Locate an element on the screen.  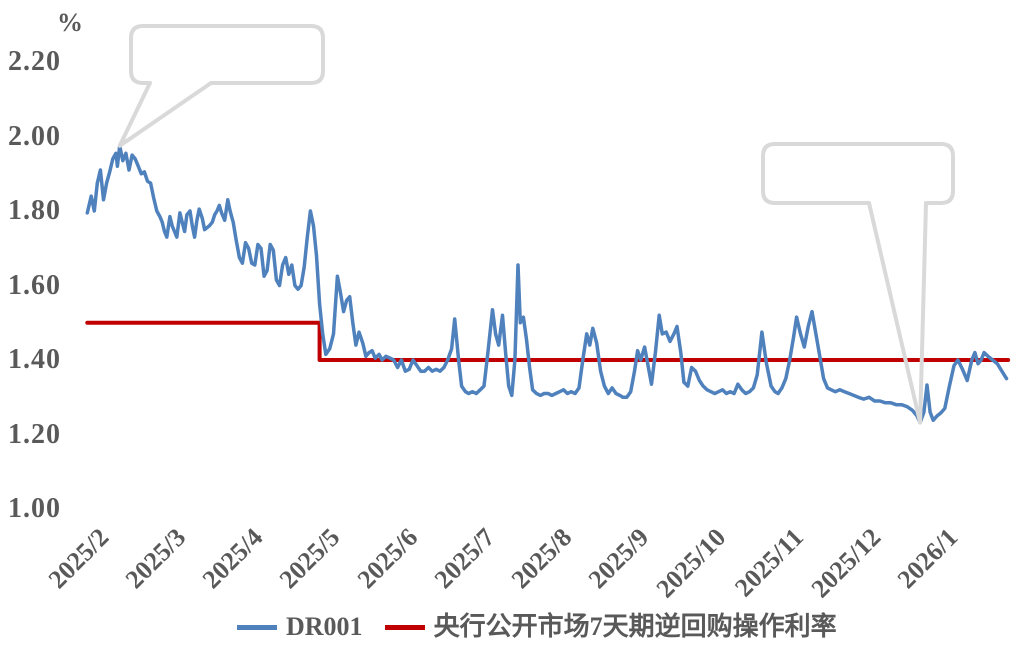
callout-bubble-trough is located at coordinates (858, 283).